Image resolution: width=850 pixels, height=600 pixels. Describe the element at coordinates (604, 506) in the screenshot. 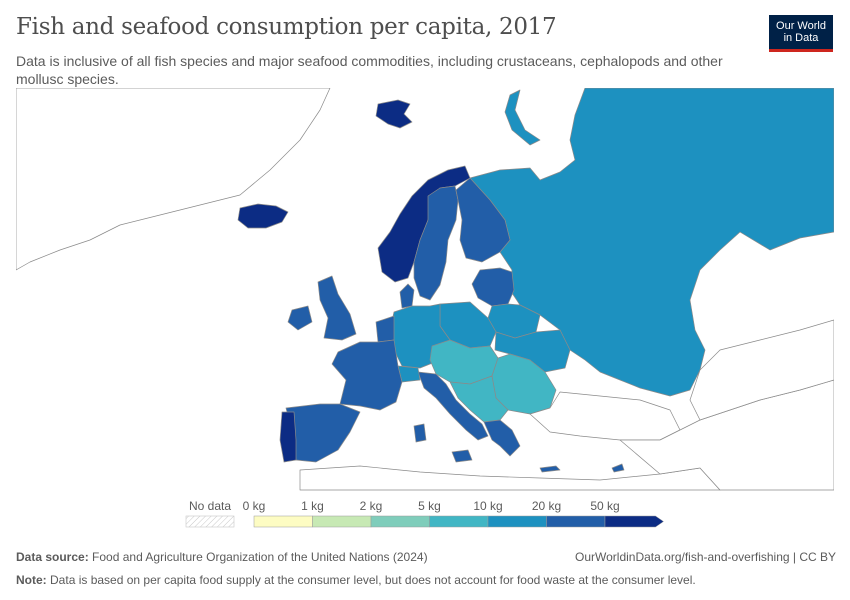

I see `legend-tick-label: 50 kg` at that location.